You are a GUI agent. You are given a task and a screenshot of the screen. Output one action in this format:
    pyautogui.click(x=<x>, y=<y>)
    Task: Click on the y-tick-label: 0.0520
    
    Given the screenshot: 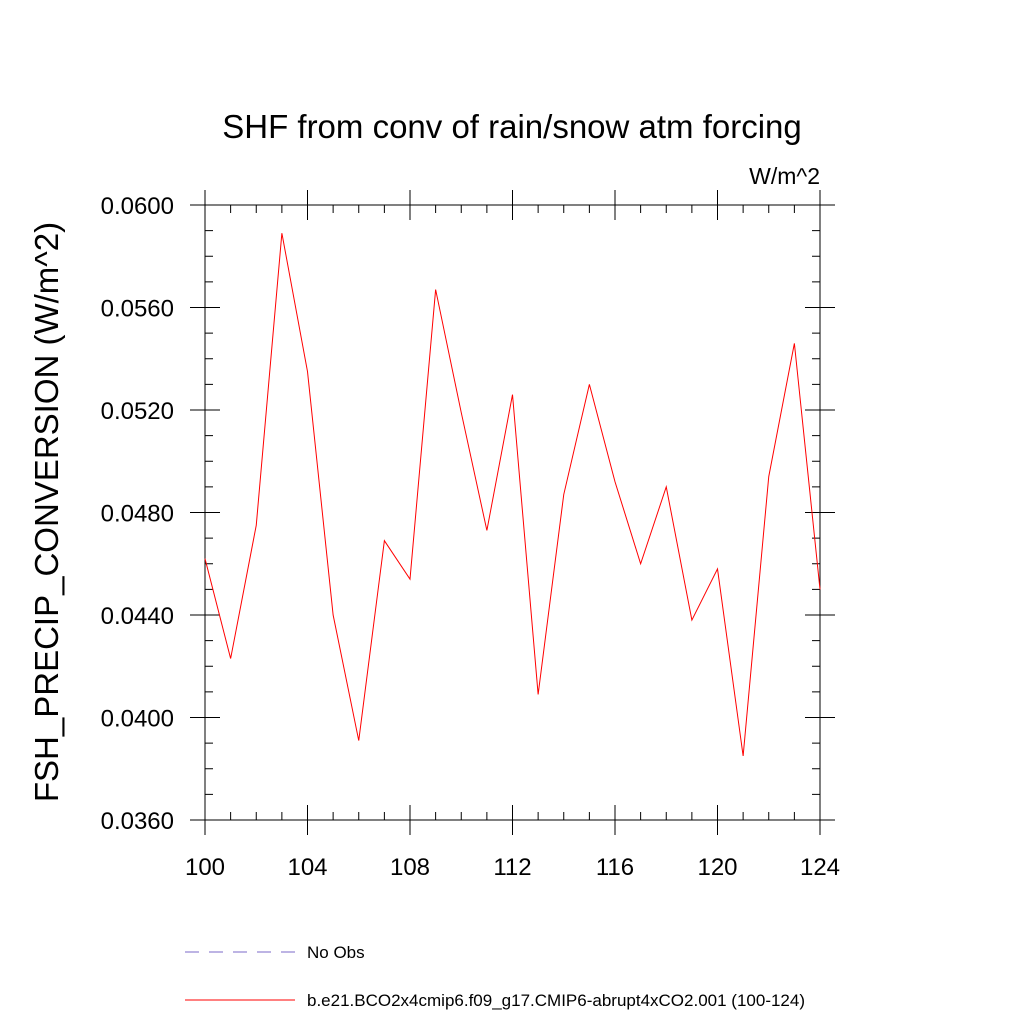 What is the action you would take?
    pyautogui.click(x=137, y=411)
    